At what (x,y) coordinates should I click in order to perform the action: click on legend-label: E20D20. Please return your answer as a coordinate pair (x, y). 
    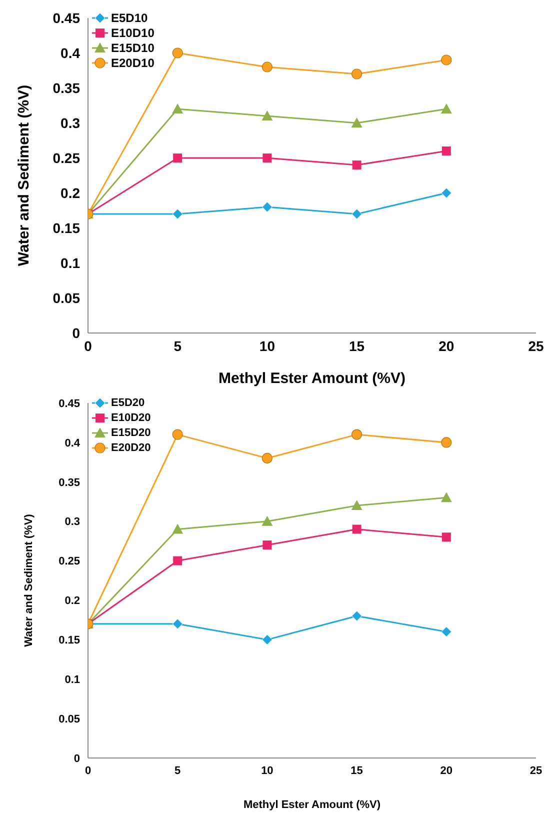
    Looking at the image, I should click on (131, 448).